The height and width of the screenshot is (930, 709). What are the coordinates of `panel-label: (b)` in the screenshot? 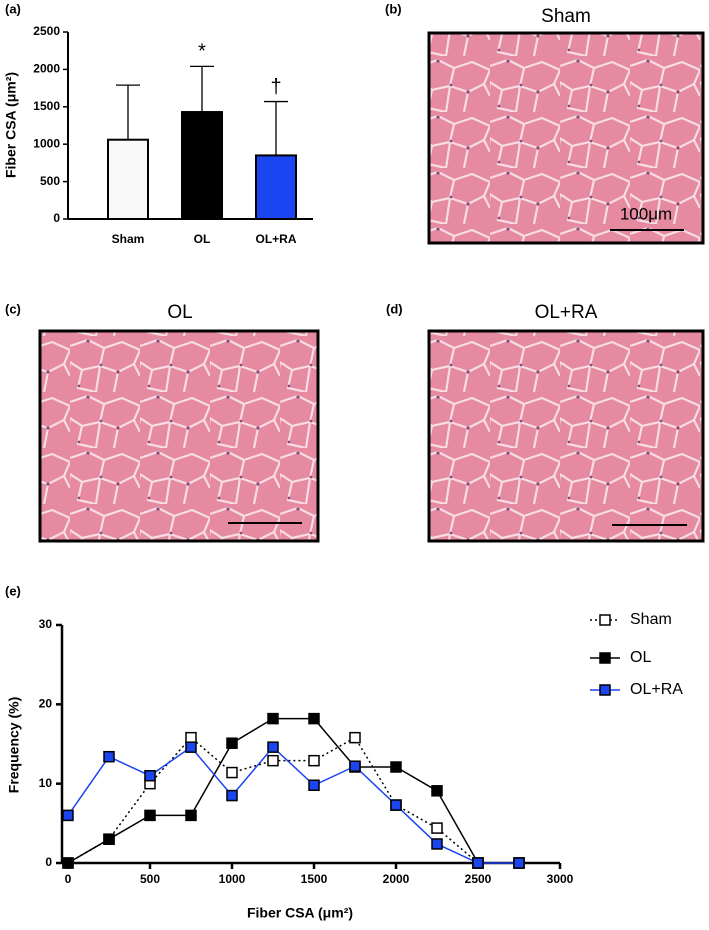 It's located at (393, 8).